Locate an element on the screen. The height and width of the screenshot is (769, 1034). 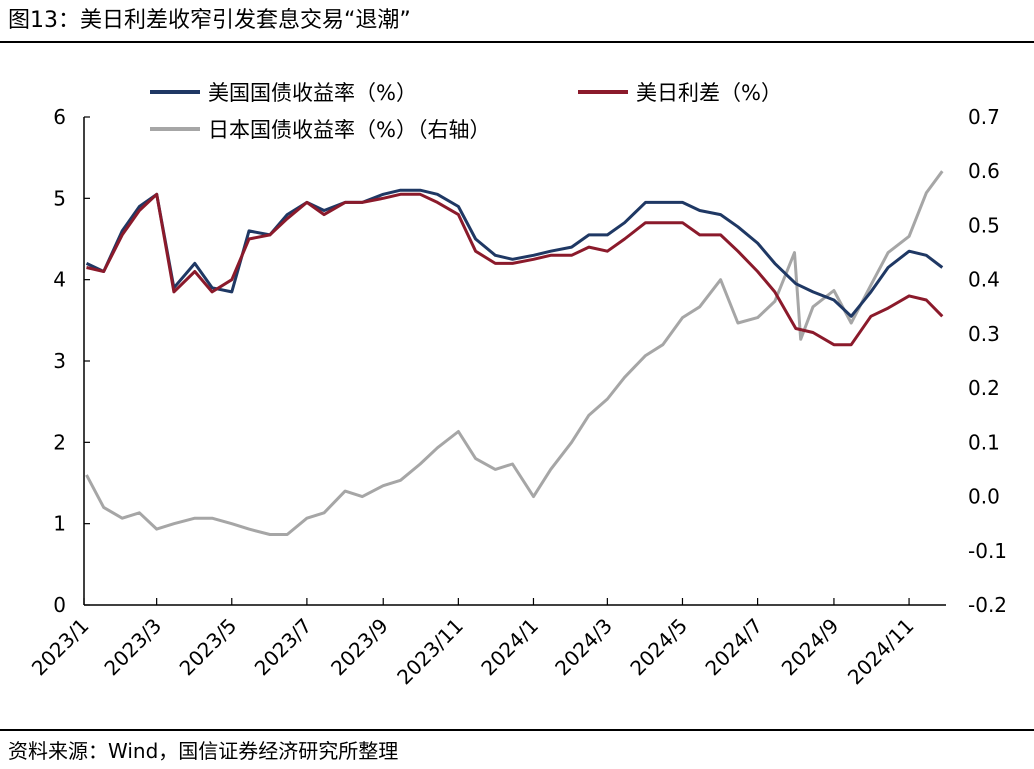
x-tick-label: 2023/9 is located at coordinates (359, 647).